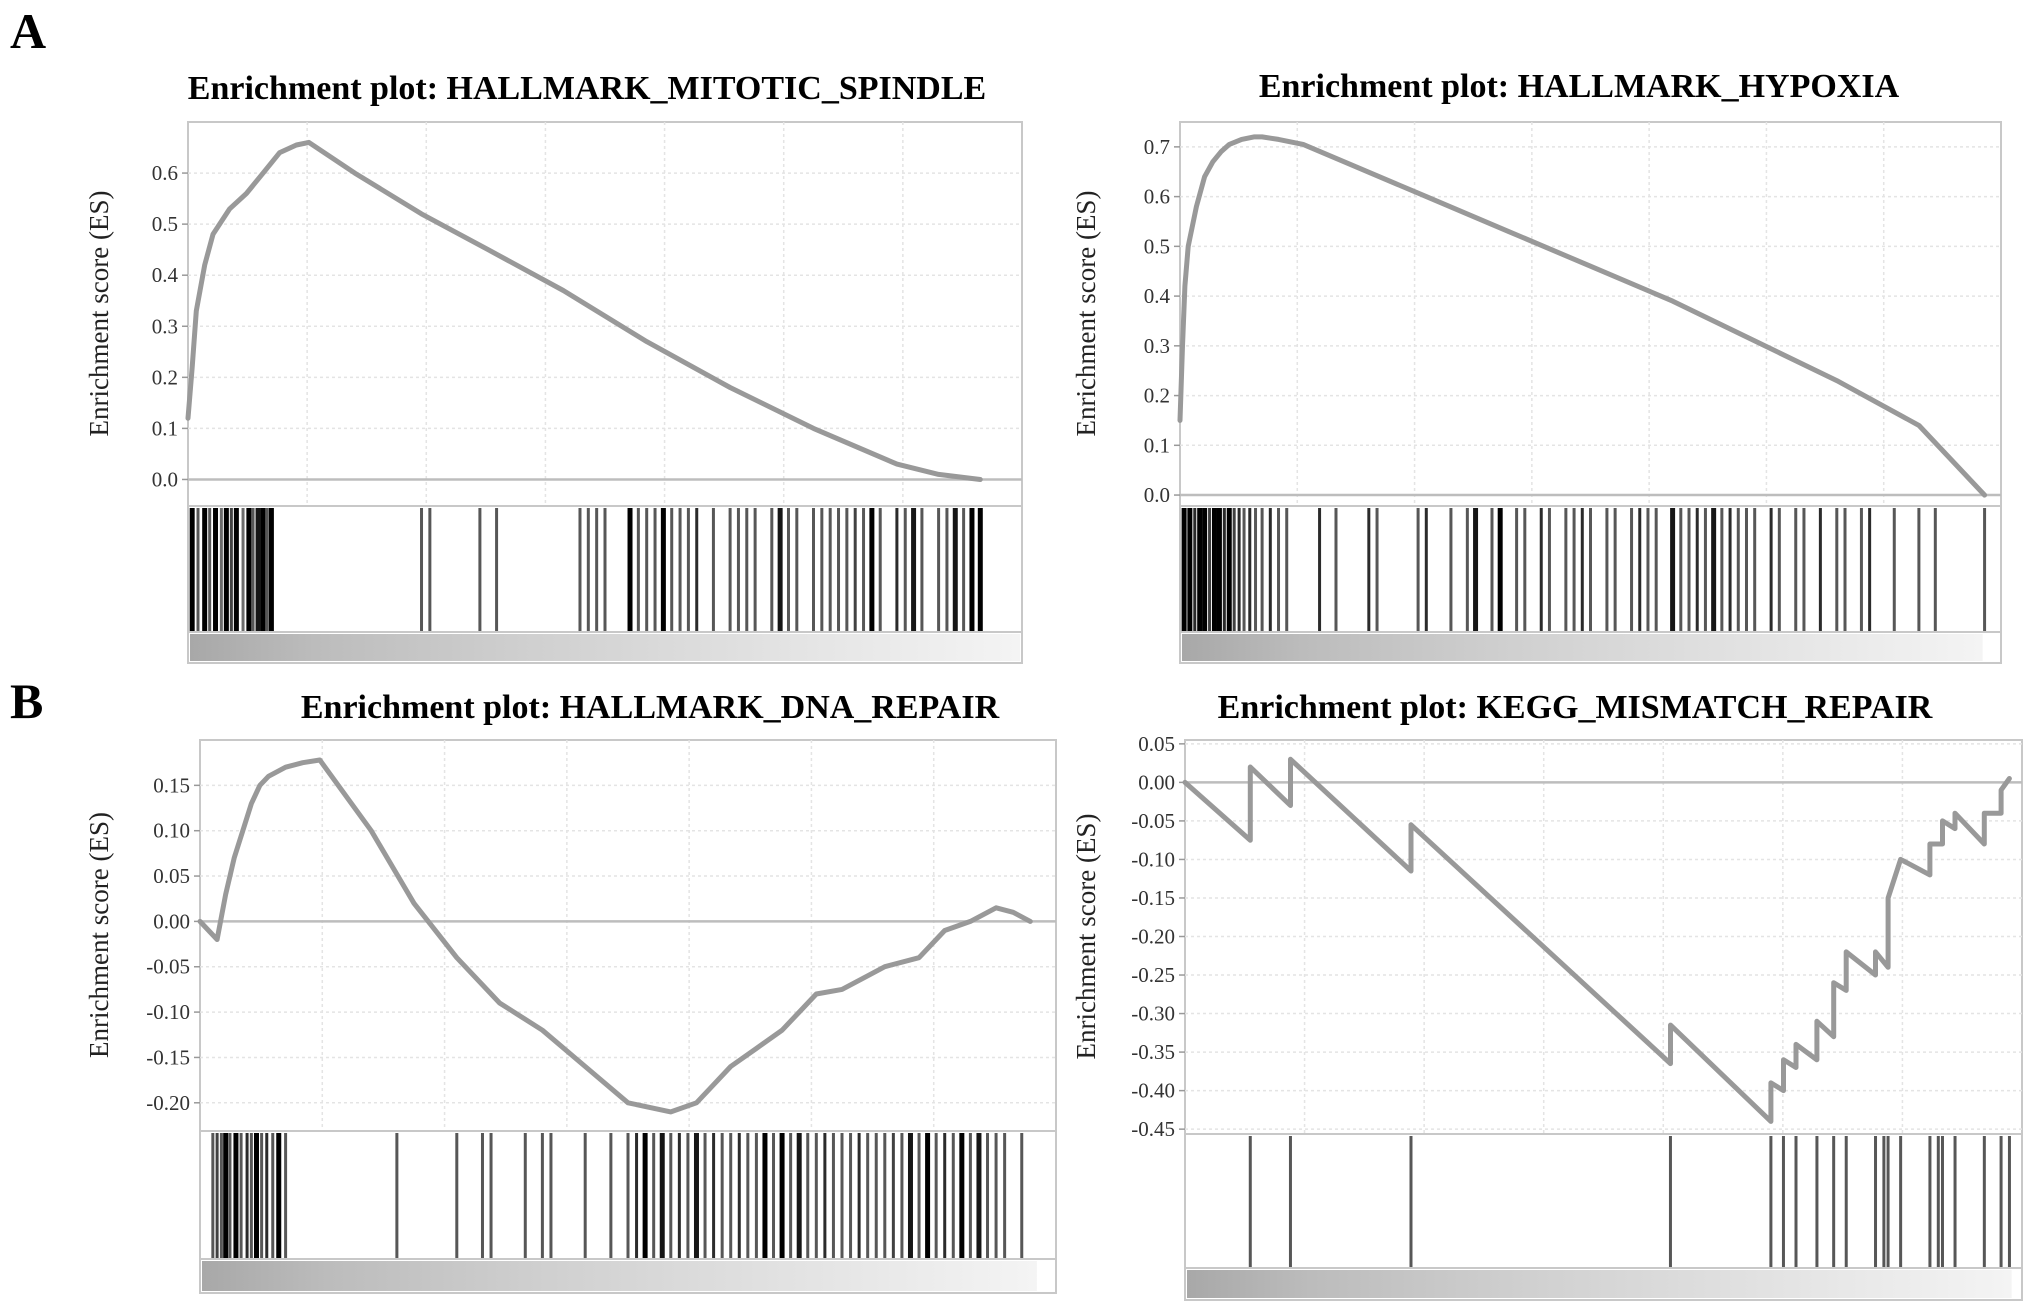 Image resolution: width=2031 pixels, height=1305 pixels. What do you see at coordinates (1153, 1091) in the screenshot?
I see `y-tick-label: -0.40` at bounding box center [1153, 1091].